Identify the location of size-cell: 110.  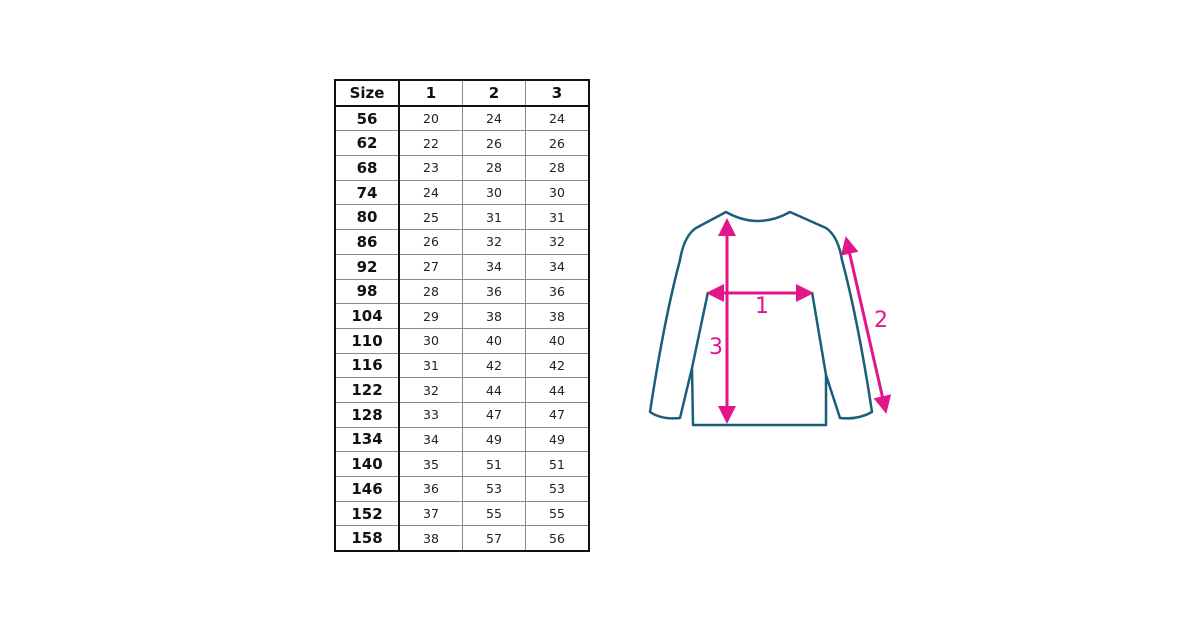
(367, 340).